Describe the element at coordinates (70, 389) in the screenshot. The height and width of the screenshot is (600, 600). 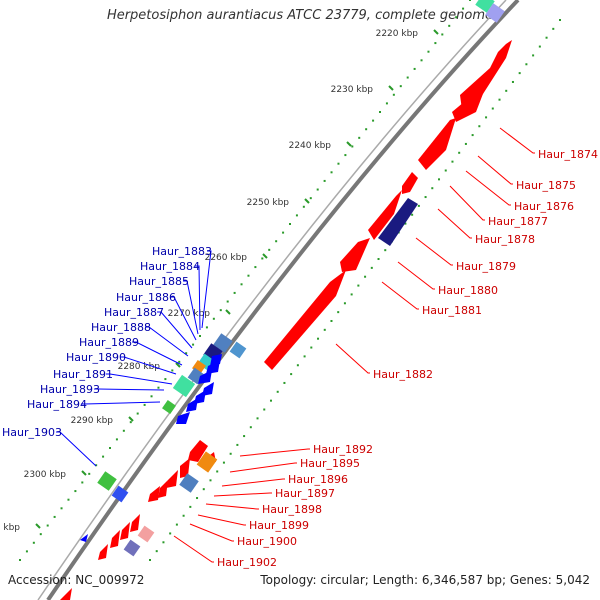
I see `gene-label-reverse: Haur_1893` at that location.